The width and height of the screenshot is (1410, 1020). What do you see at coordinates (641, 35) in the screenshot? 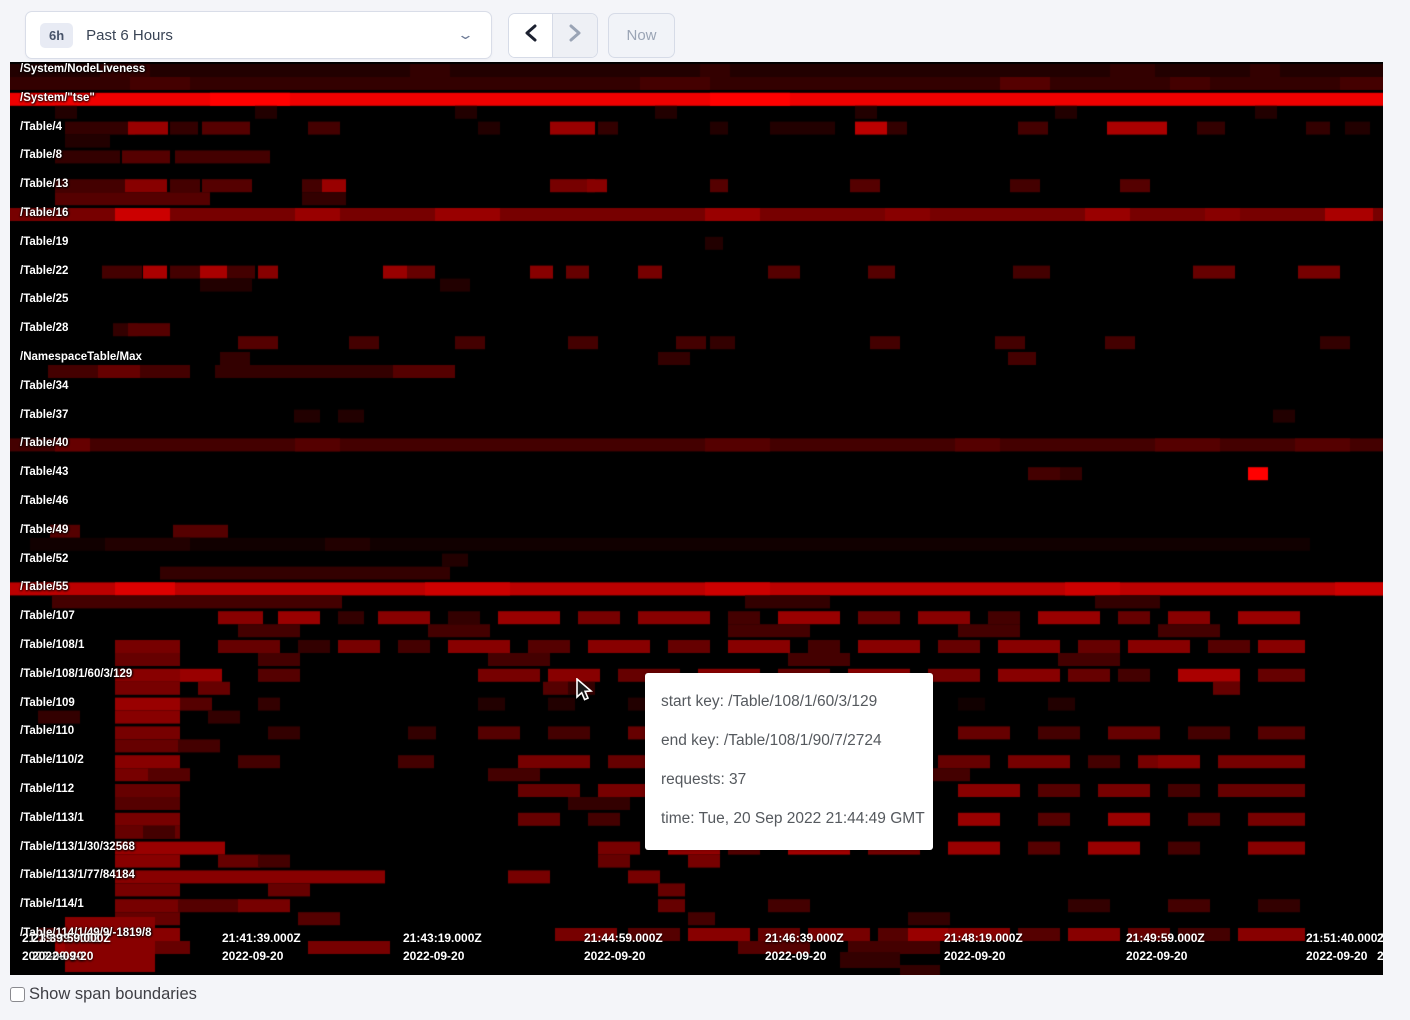
I see `now-button: Now` at bounding box center [641, 35].